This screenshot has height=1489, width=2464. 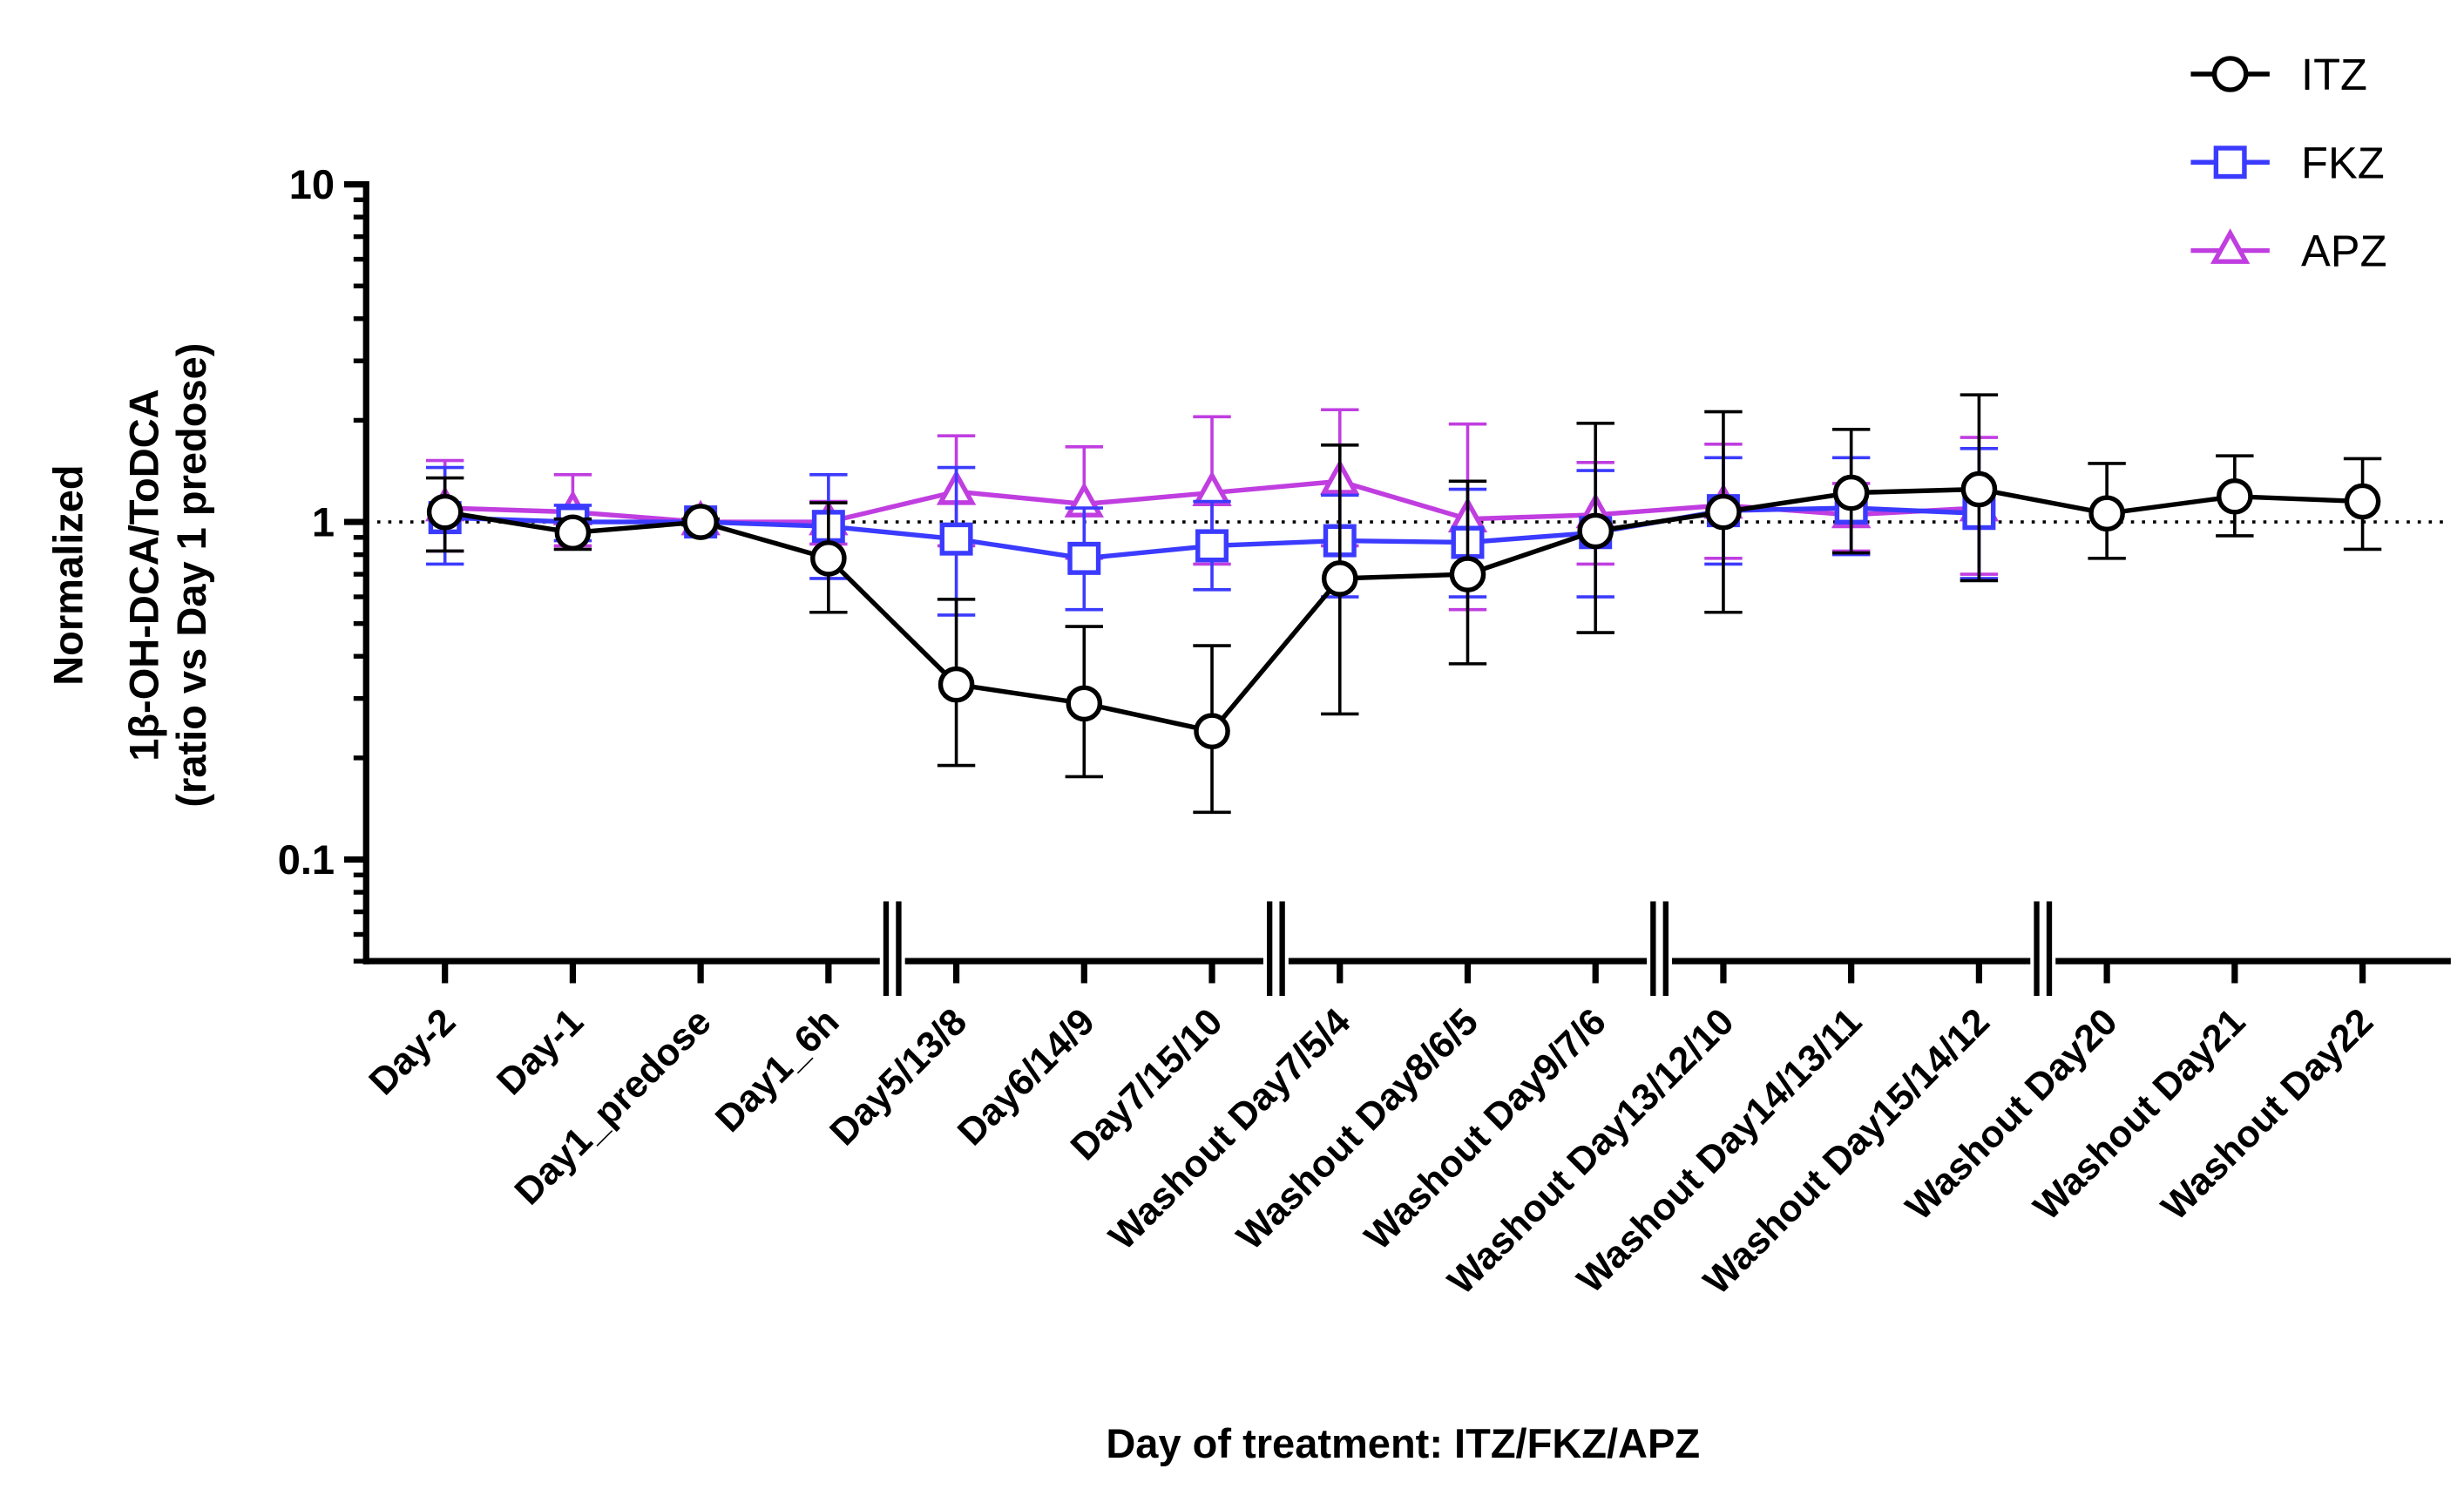 I want to click on x-tick-label: Washout Day8/6/5, so click(x=1357, y=1129).